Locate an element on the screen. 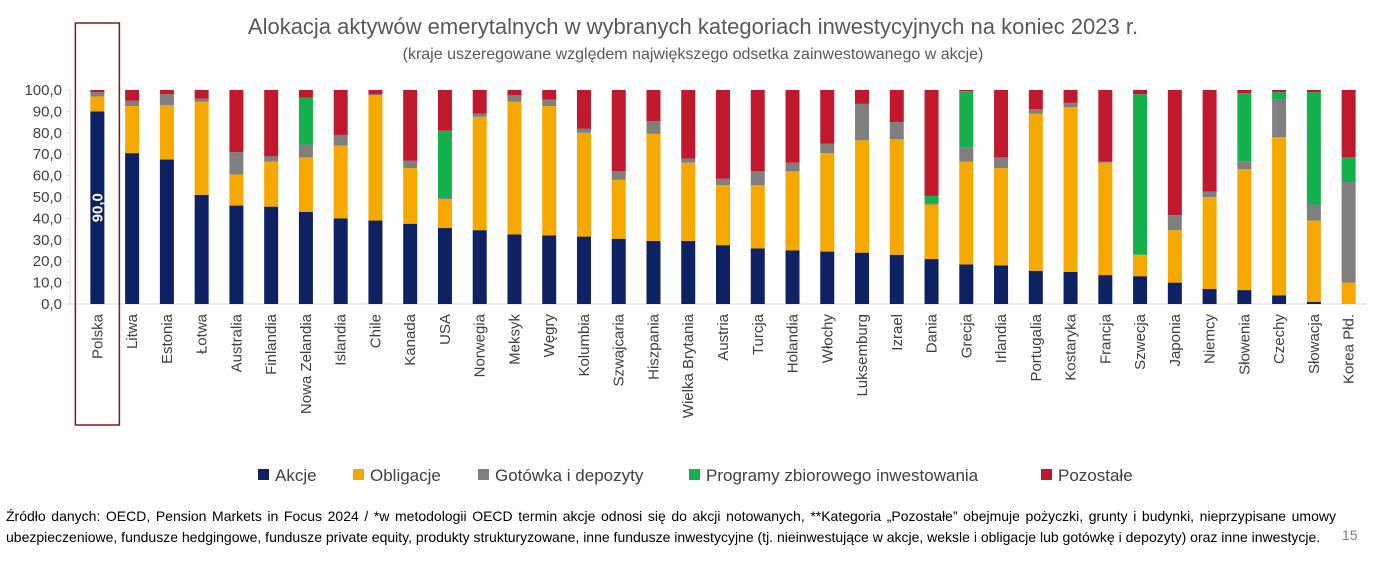  x-tick-label: Islandia is located at coordinates (341, 339).